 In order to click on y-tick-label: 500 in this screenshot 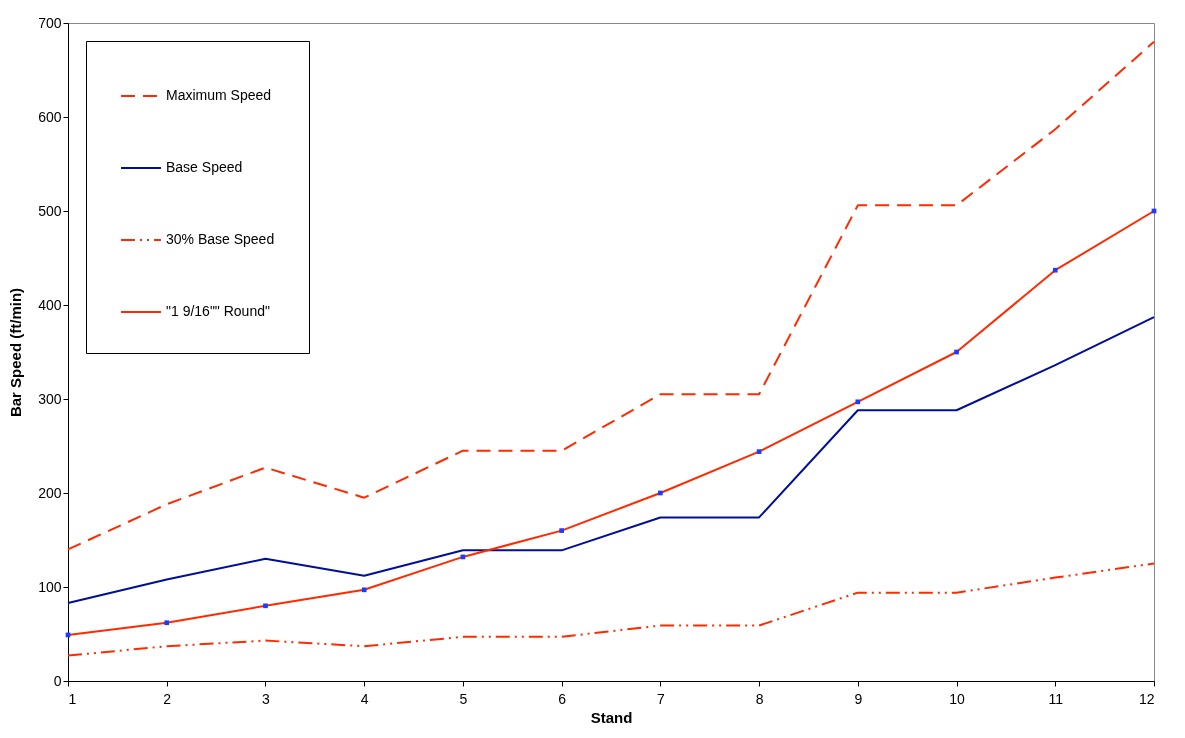, I will do `click(50, 210)`.